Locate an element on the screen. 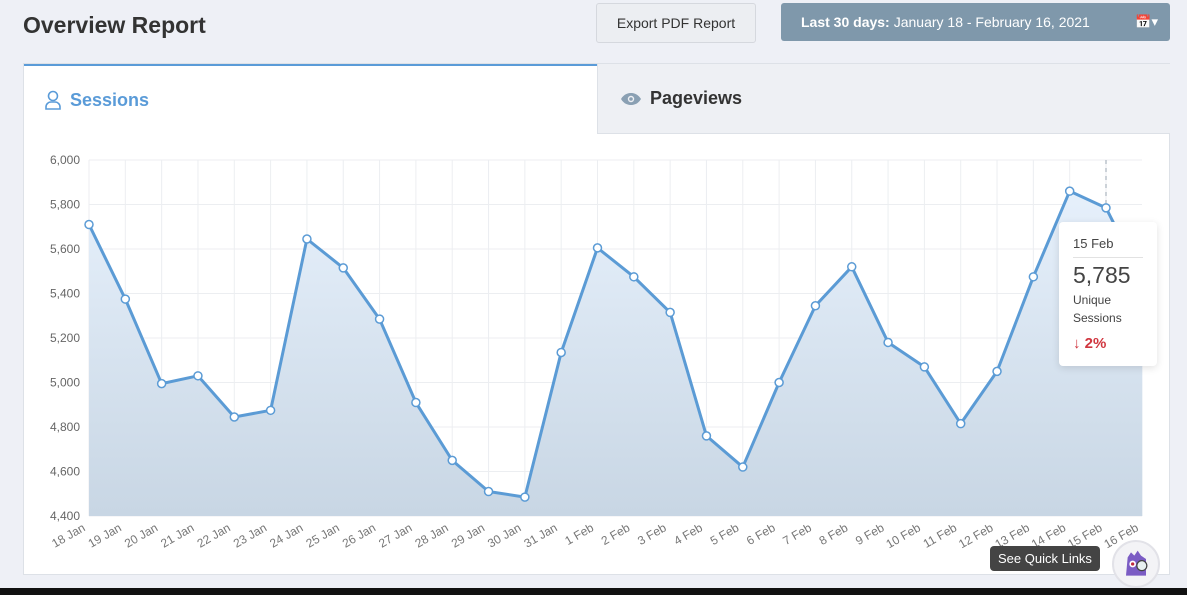 The image size is (1187, 595). x-tick-label: 9 Feb is located at coordinates (870, 534).